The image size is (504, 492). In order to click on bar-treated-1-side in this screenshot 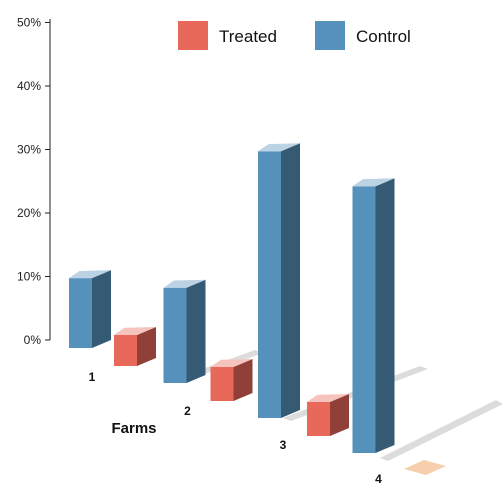, I will do `click(146, 346)`.